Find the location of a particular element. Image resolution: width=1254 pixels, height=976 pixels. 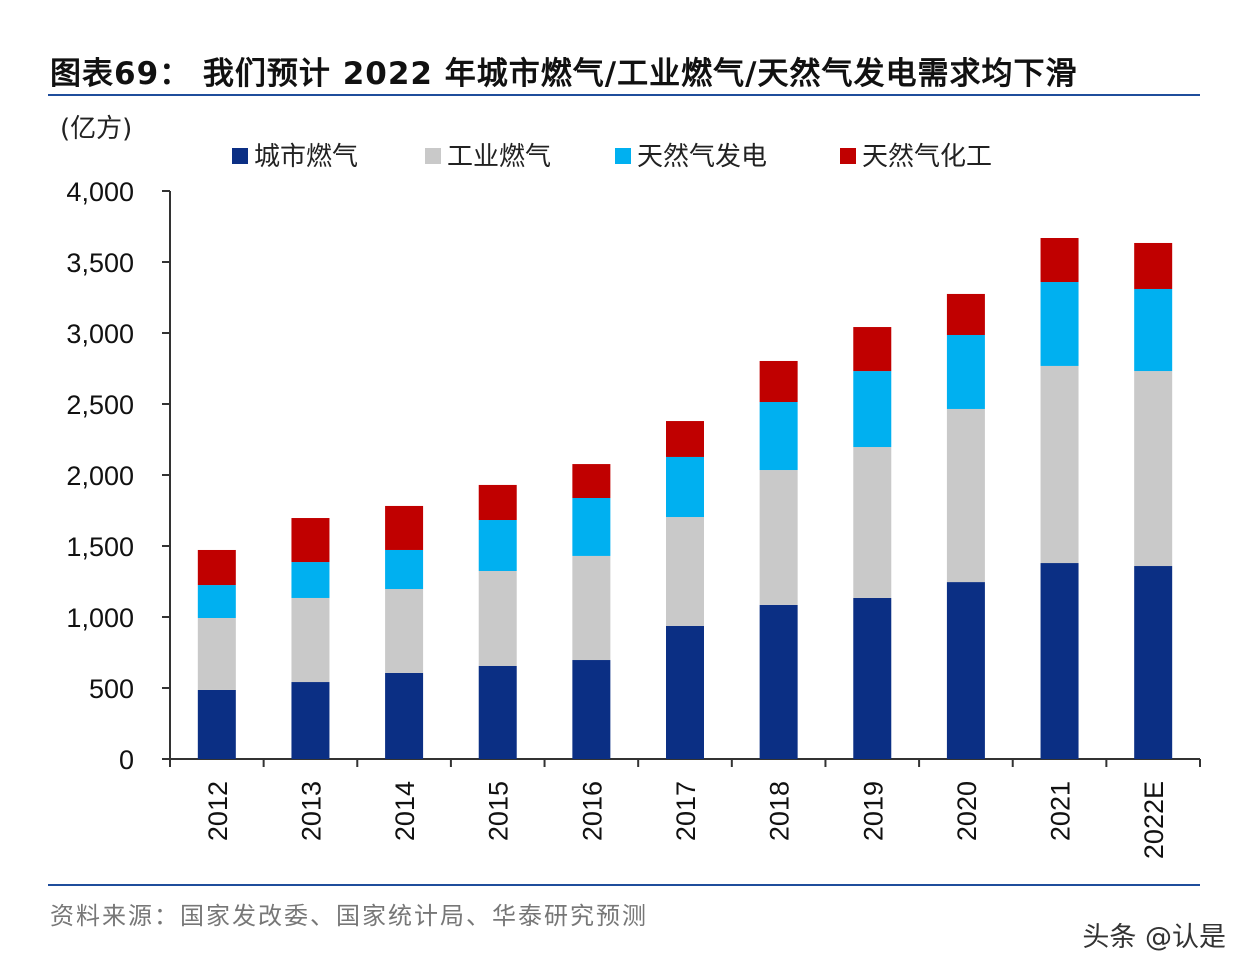

bar-segment-2017-天然气发电 is located at coordinates (685, 487).